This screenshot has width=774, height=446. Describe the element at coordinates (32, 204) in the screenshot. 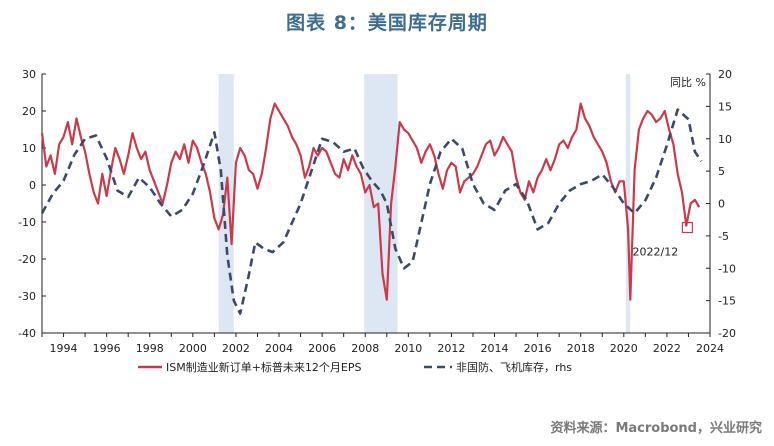

I see `left-axis: 30 20 10 0 -10 -20 -30 -40` at that location.